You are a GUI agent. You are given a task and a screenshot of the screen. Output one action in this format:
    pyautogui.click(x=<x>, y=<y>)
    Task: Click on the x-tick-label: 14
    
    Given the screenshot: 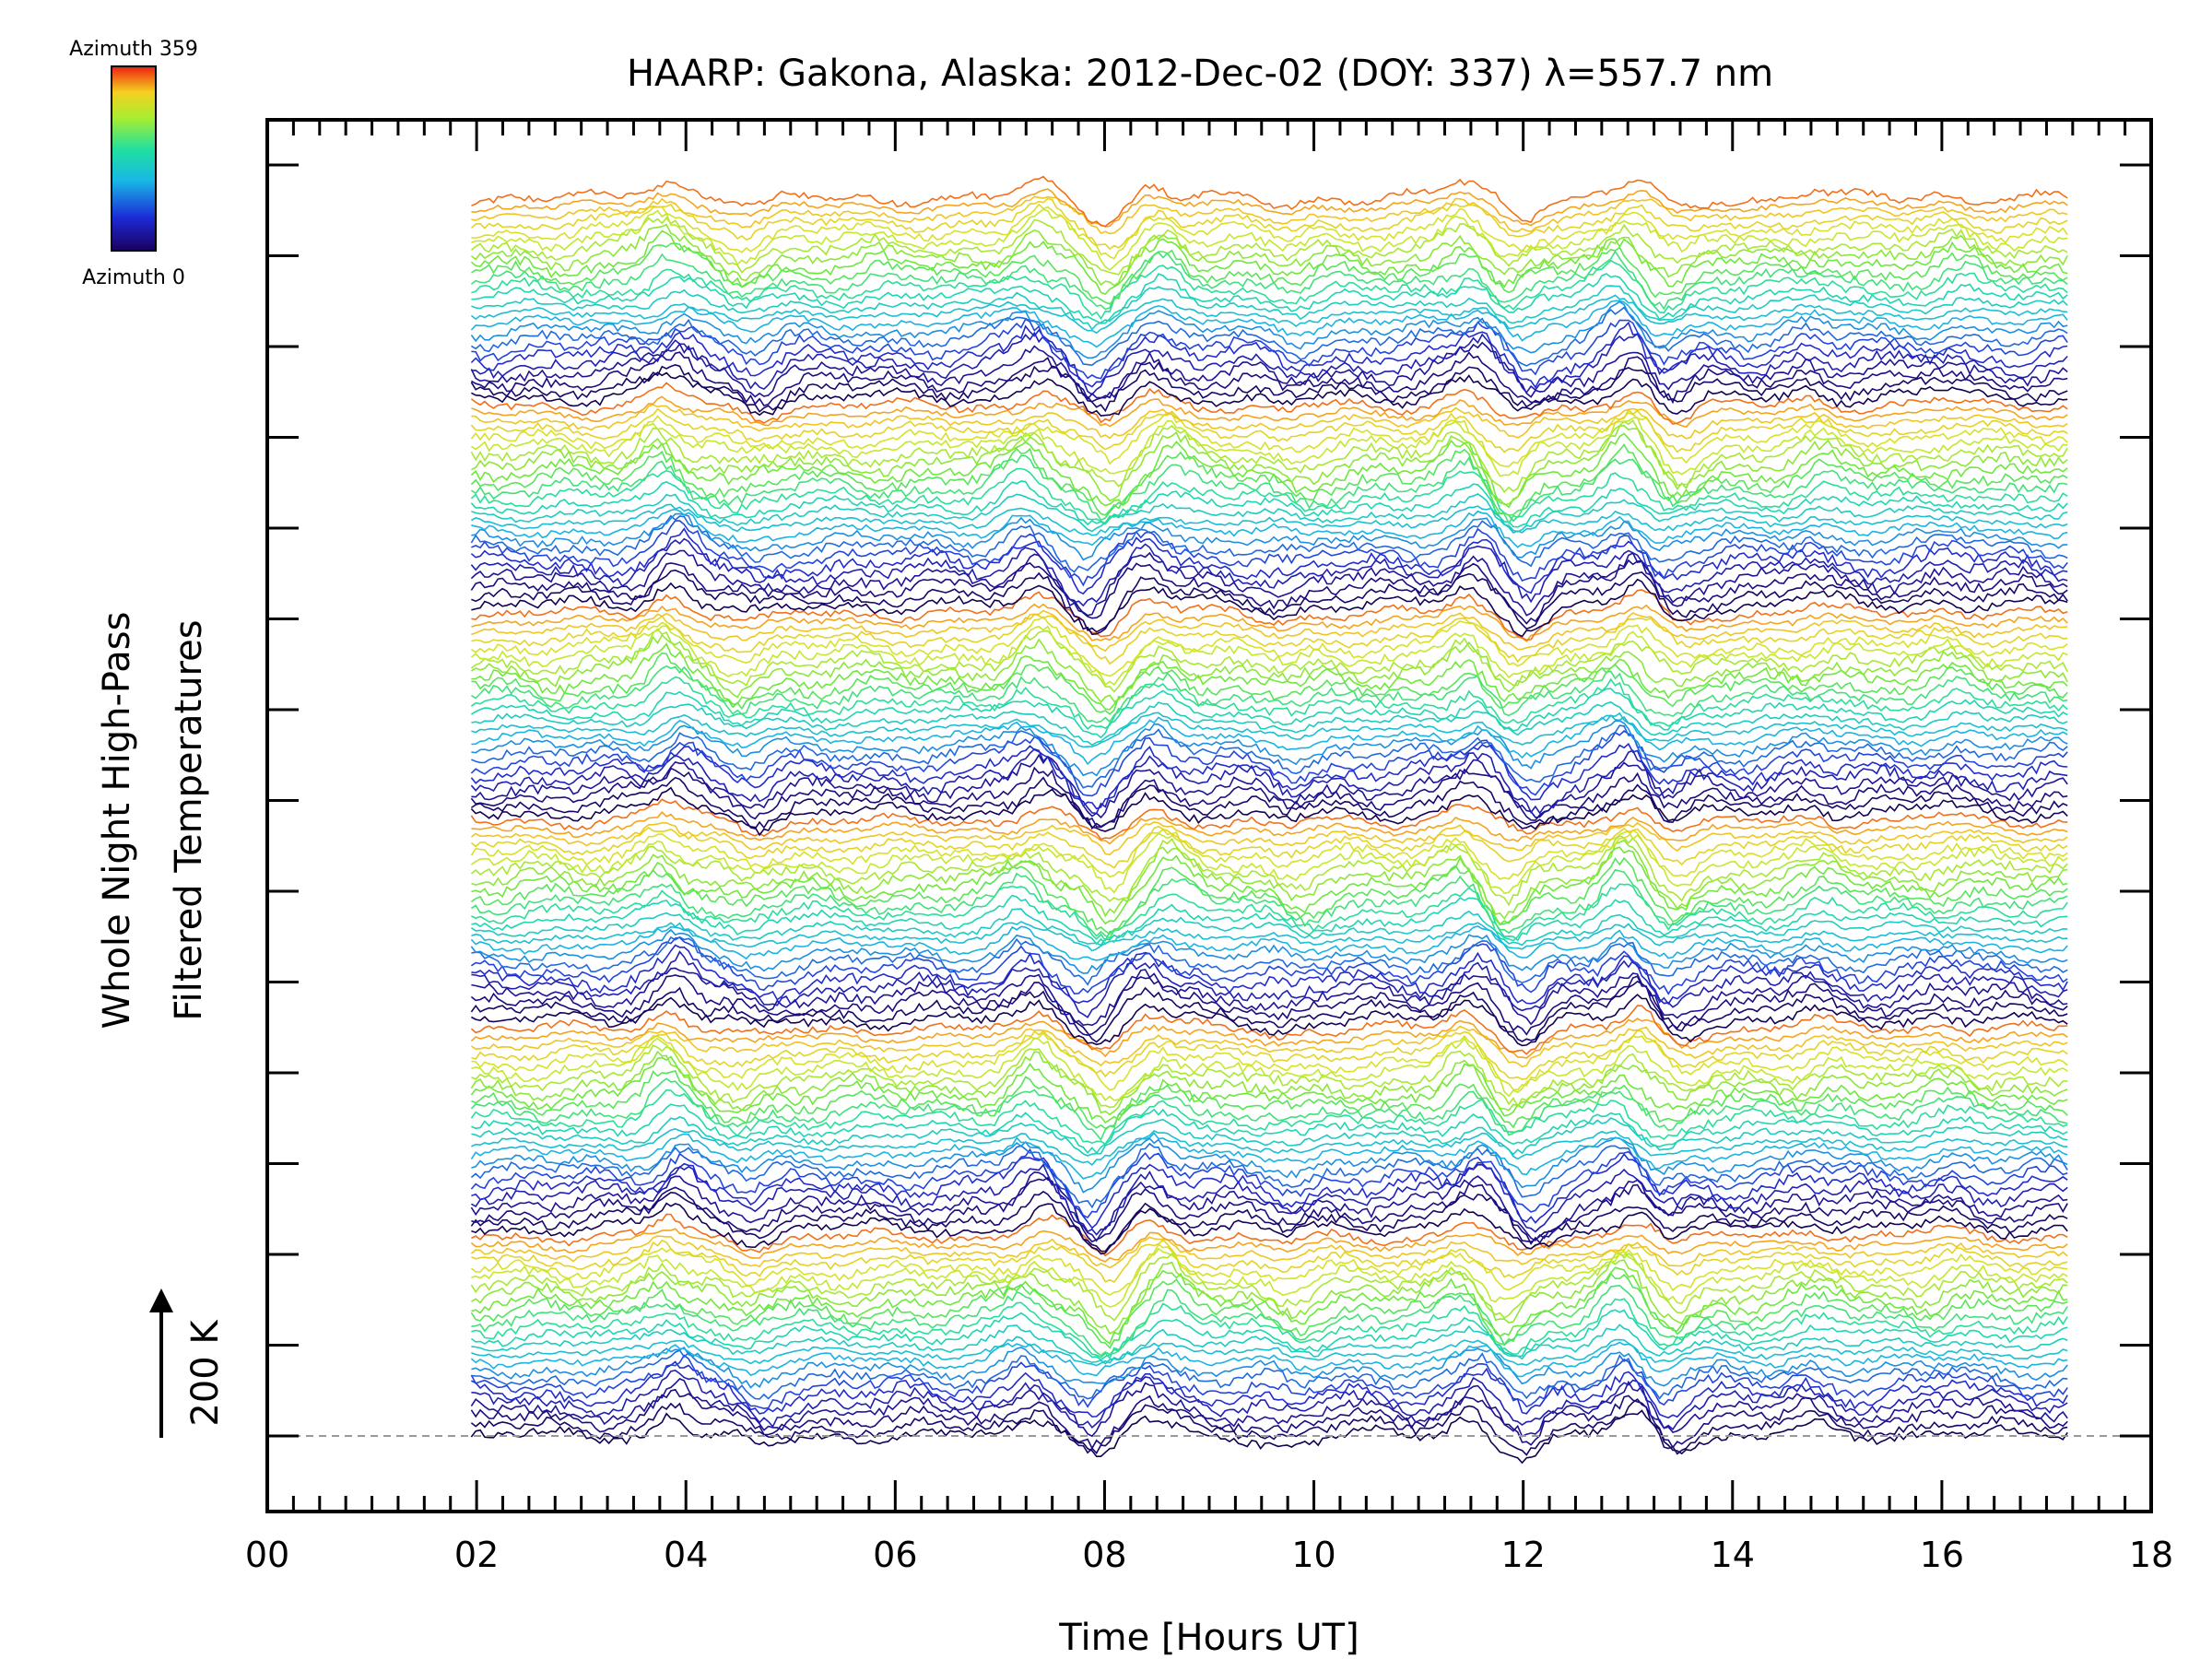 What is the action you would take?
    pyautogui.click(x=1733, y=1555)
    